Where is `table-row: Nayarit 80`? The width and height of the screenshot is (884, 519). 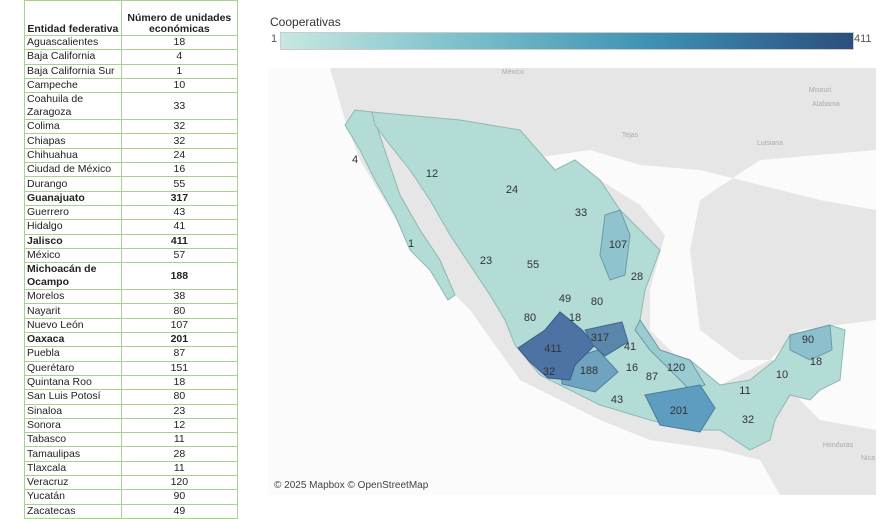 table-row: Nayarit 80 is located at coordinates (131, 311).